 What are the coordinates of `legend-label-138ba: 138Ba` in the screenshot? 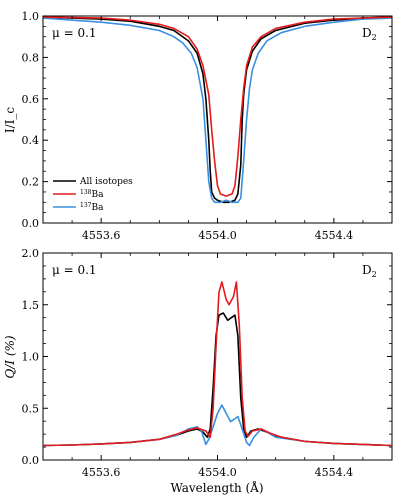 It's located at (92, 194).